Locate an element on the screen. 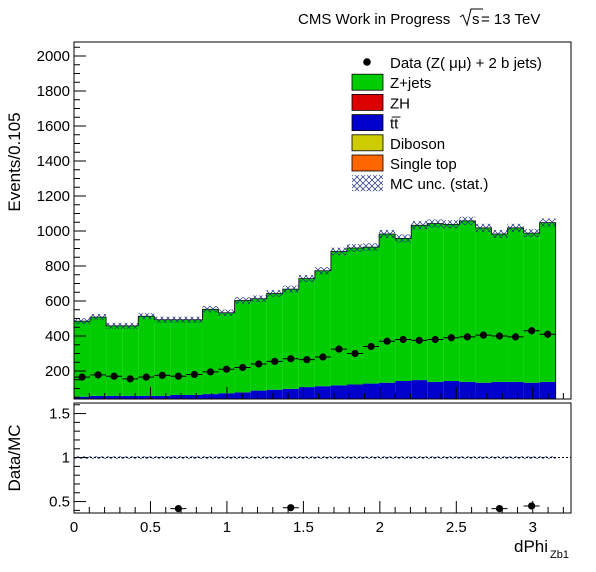 The width and height of the screenshot is (596, 572). main-ytick-label-1400: 1400 is located at coordinates (53, 161).